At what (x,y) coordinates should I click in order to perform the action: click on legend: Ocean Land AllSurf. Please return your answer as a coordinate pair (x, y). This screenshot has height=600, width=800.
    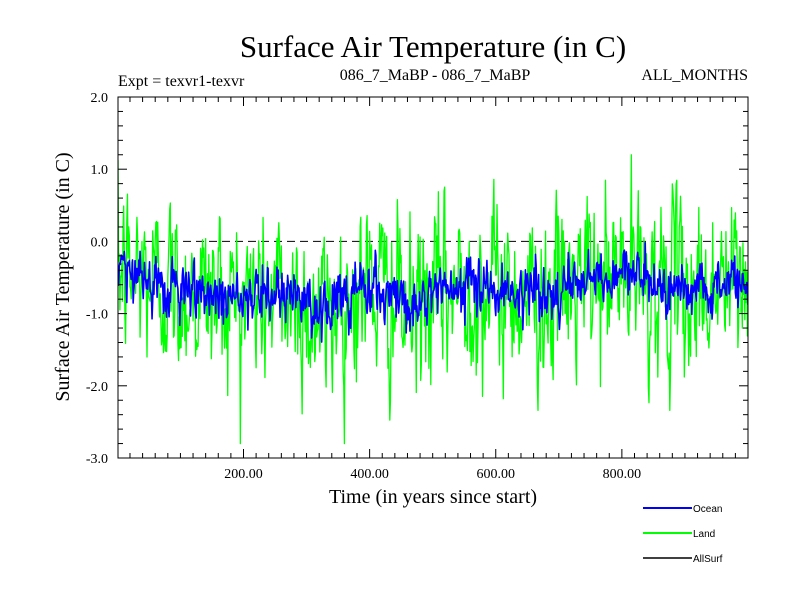
    Looking at the image, I should click on (683, 534).